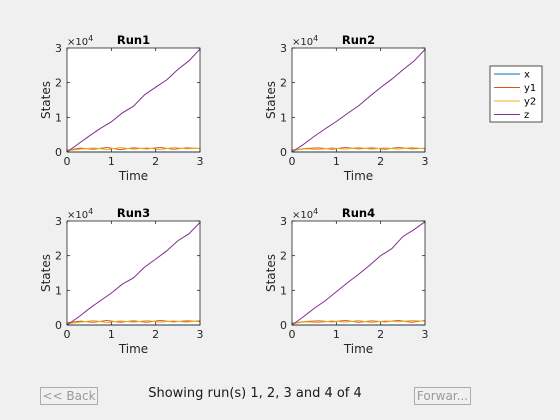 The image size is (560, 420). Describe the element at coordinates (530, 88) in the screenshot. I see `legend-label-y1: y1` at that location.